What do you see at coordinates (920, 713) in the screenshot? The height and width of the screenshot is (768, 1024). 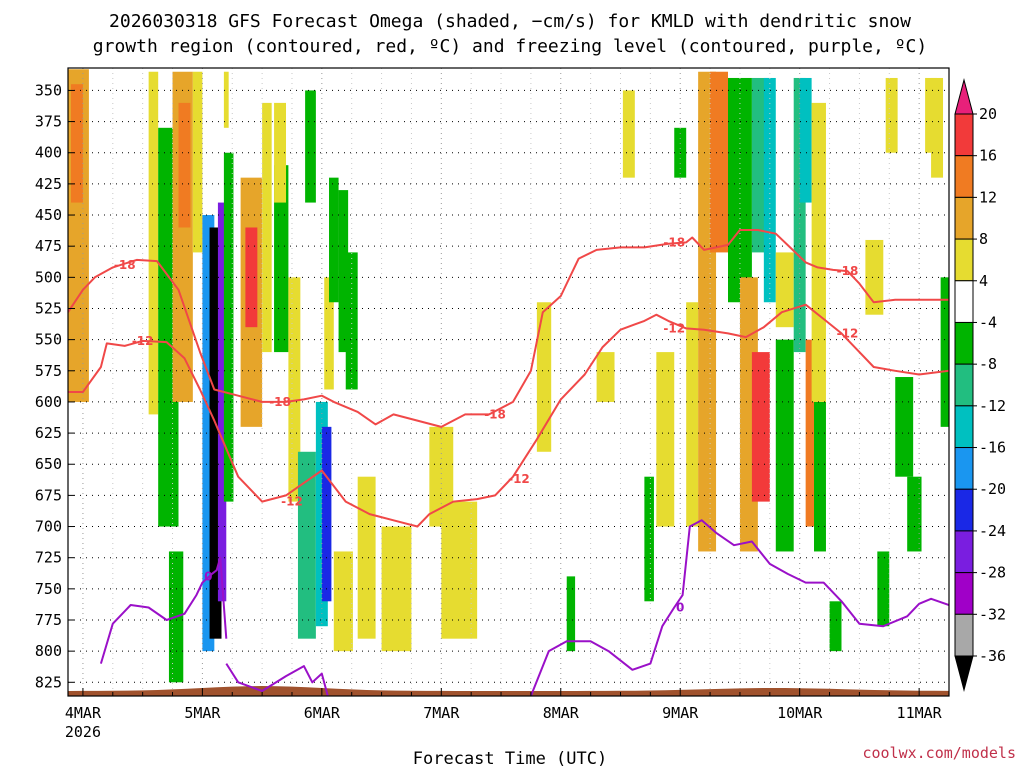 I see `x-tick-label-7: 11MAR` at bounding box center [920, 713].